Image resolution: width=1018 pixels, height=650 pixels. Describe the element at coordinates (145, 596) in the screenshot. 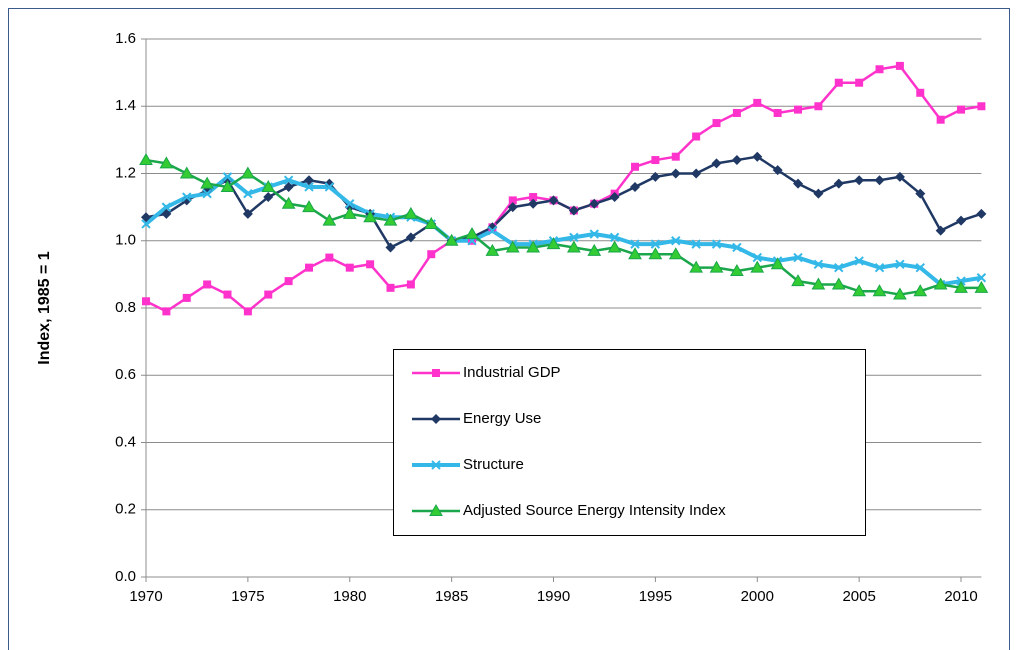

I see `x-tick-label: 1970` at that location.